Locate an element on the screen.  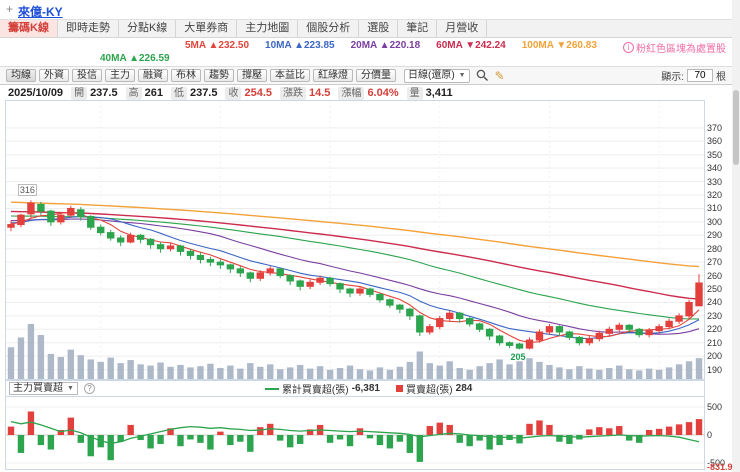
toolbar-button-撐壓: 撐壓 is located at coordinates (252, 75).